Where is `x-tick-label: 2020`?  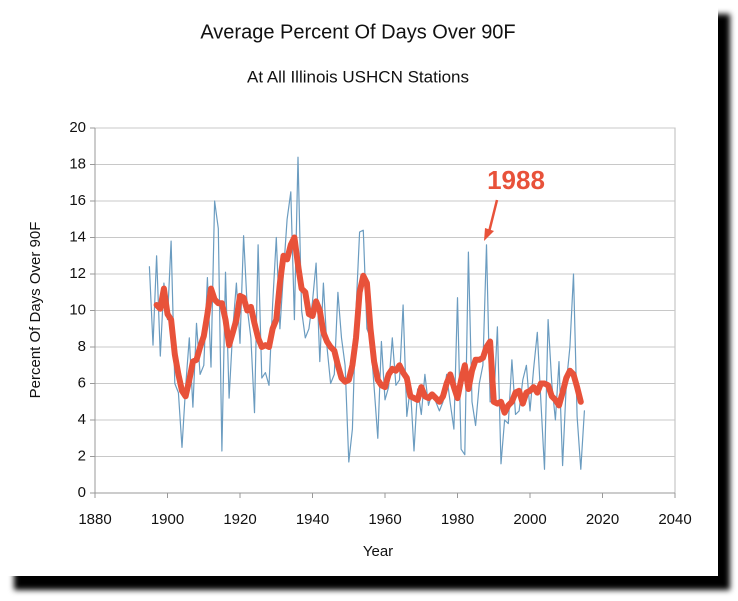 x-tick-label: 2020 is located at coordinates (602, 519).